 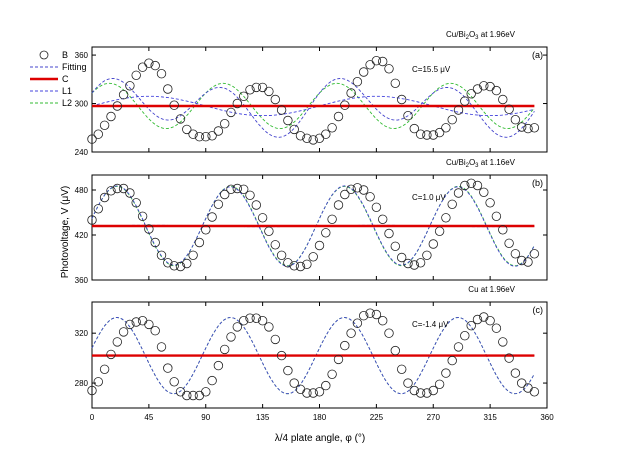 What do you see at coordinates (538, 310) in the screenshot?
I see `panel-label: (c)` at bounding box center [538, 310].